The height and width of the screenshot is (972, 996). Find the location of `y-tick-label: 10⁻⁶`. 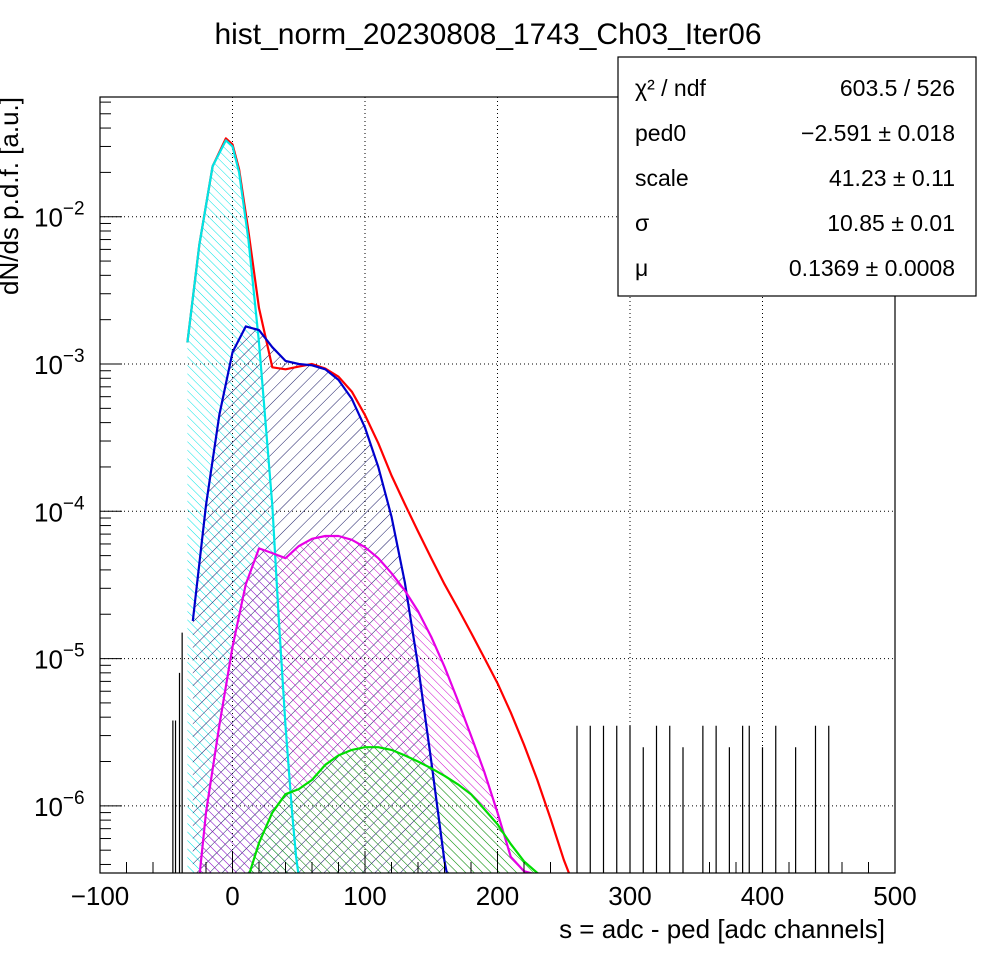

y-tick-label: 10⁻⁶ is located at coordinates (59, 805).